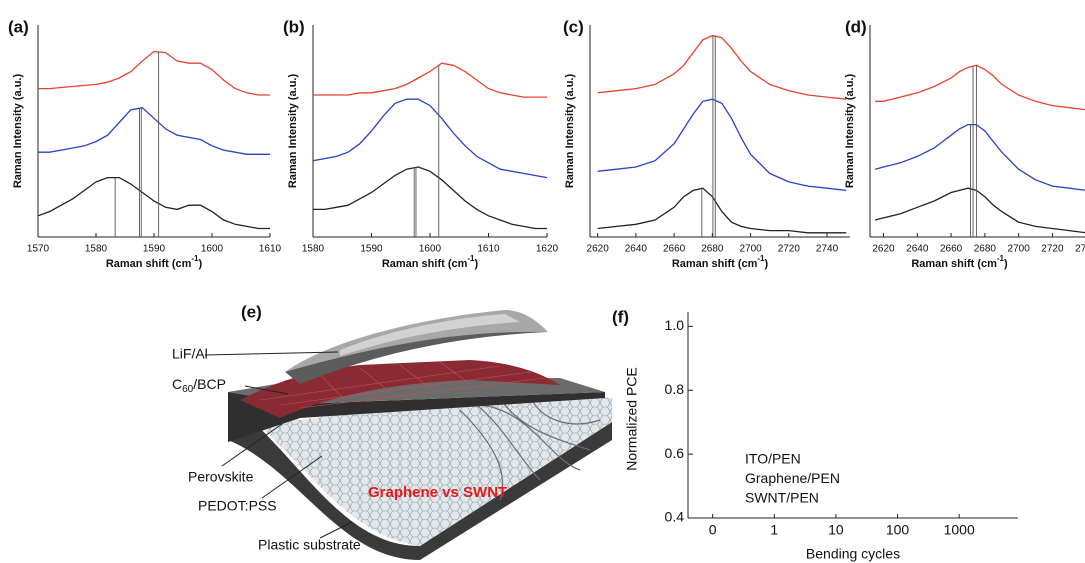 The image size is (1085, 563). What do you see at coordinates (402, 385) in the screenshot?
I see `c60-grid` at bounding box center [402, 385].